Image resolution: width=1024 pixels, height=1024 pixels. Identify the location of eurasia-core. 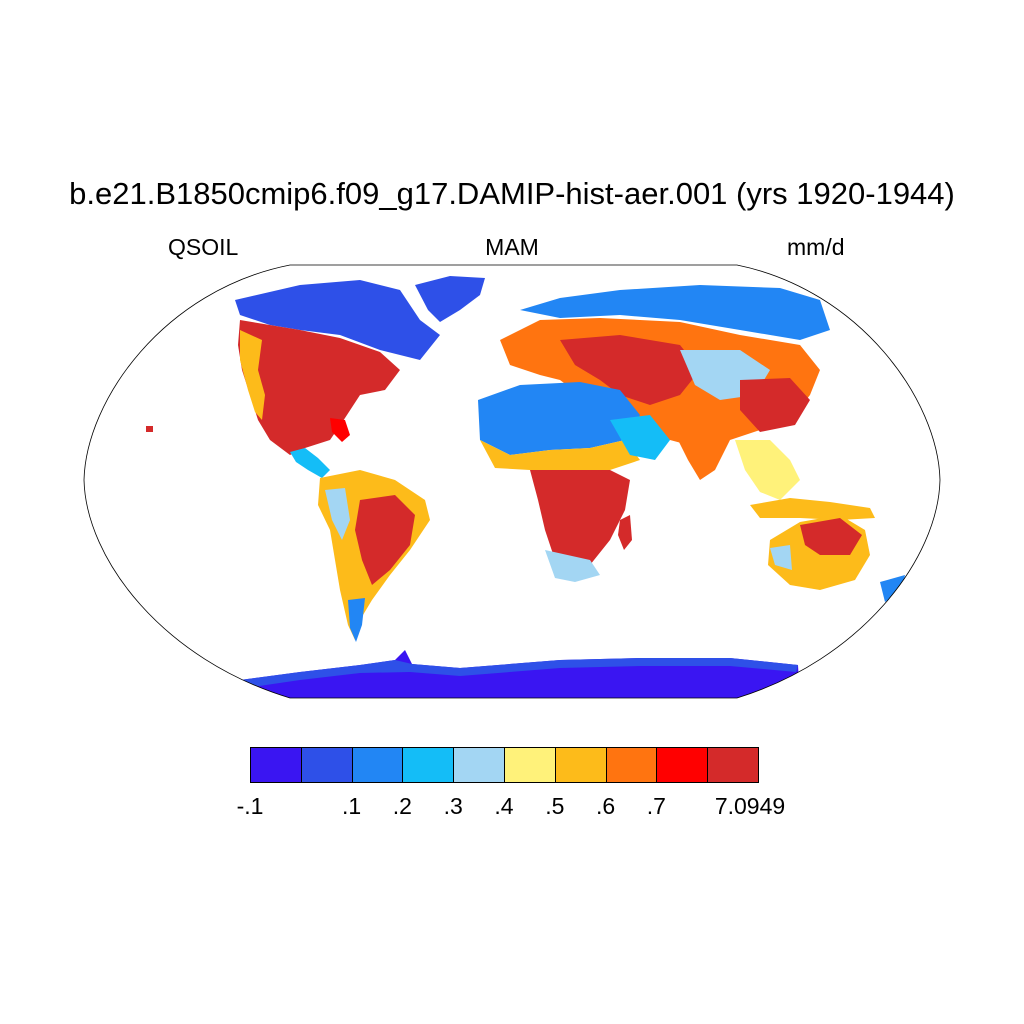
(630, 370).